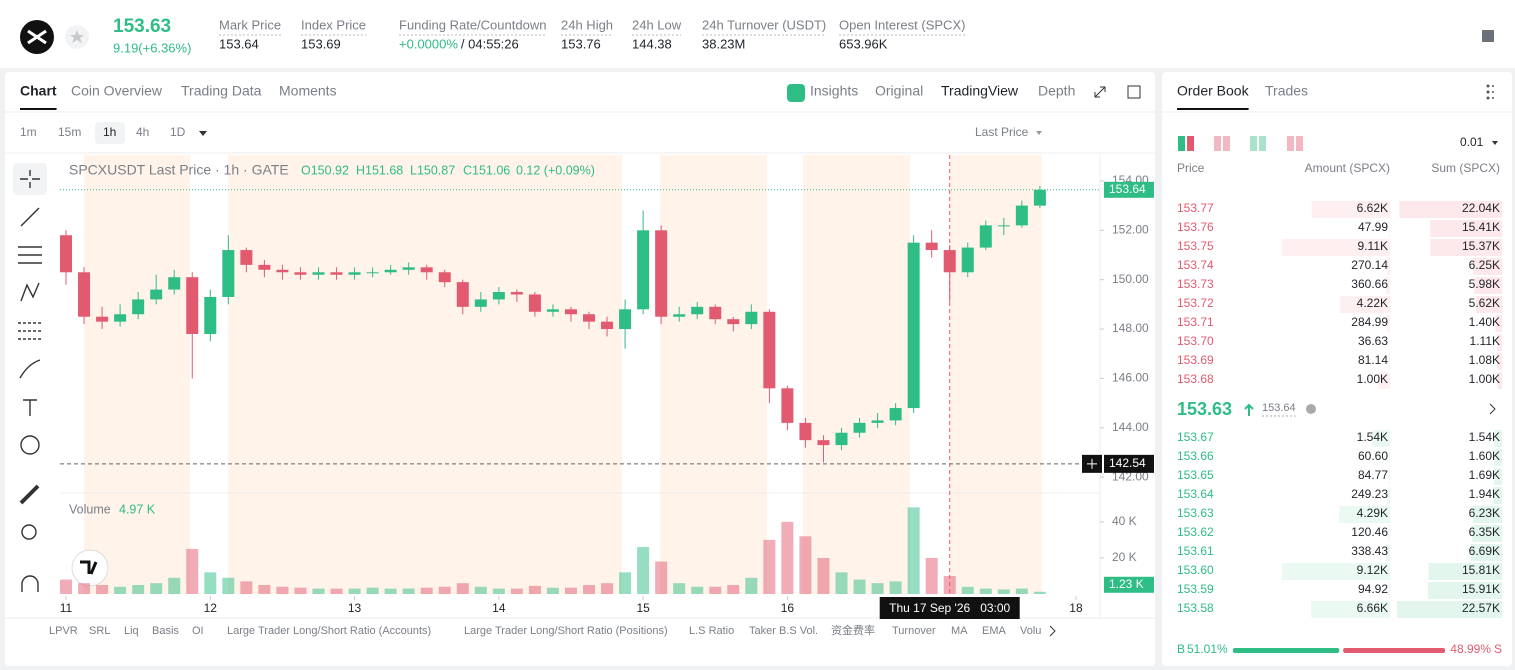 This screenshot has width=1515, height=670. I want to click on stat-value: / 04:55:26, so click(490, 43).